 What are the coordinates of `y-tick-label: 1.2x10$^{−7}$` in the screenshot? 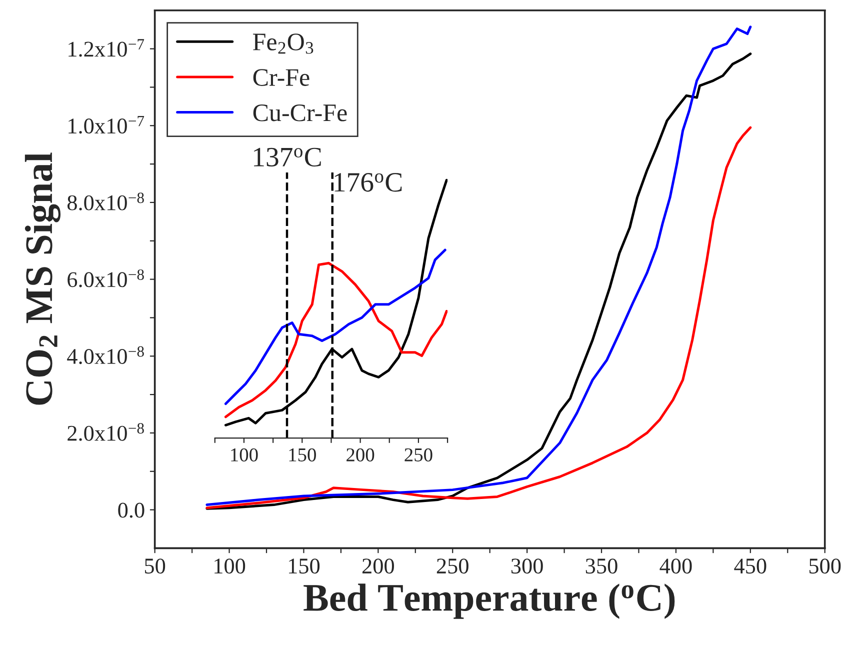 It's located at (106, 48).